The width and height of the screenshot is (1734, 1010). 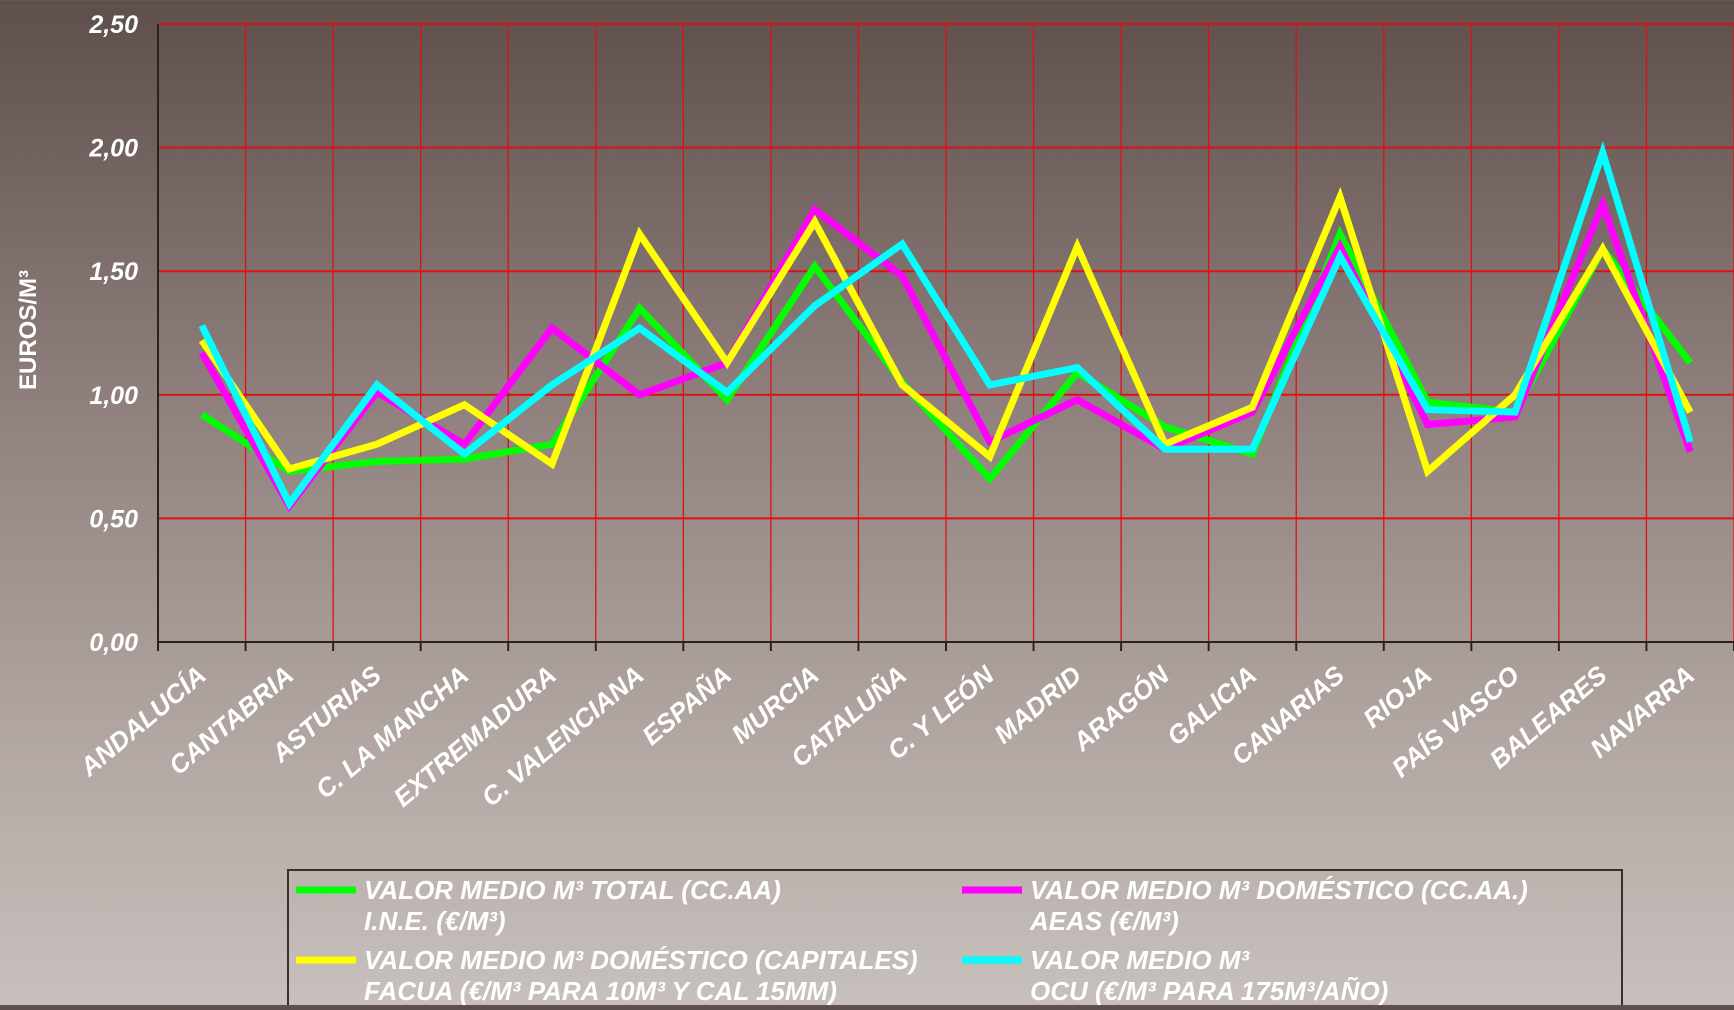 What do you see at coordinates (113, 272) in the screenshot?
I see `y-tick-label: 1,50` at bounding box center [113, 272].